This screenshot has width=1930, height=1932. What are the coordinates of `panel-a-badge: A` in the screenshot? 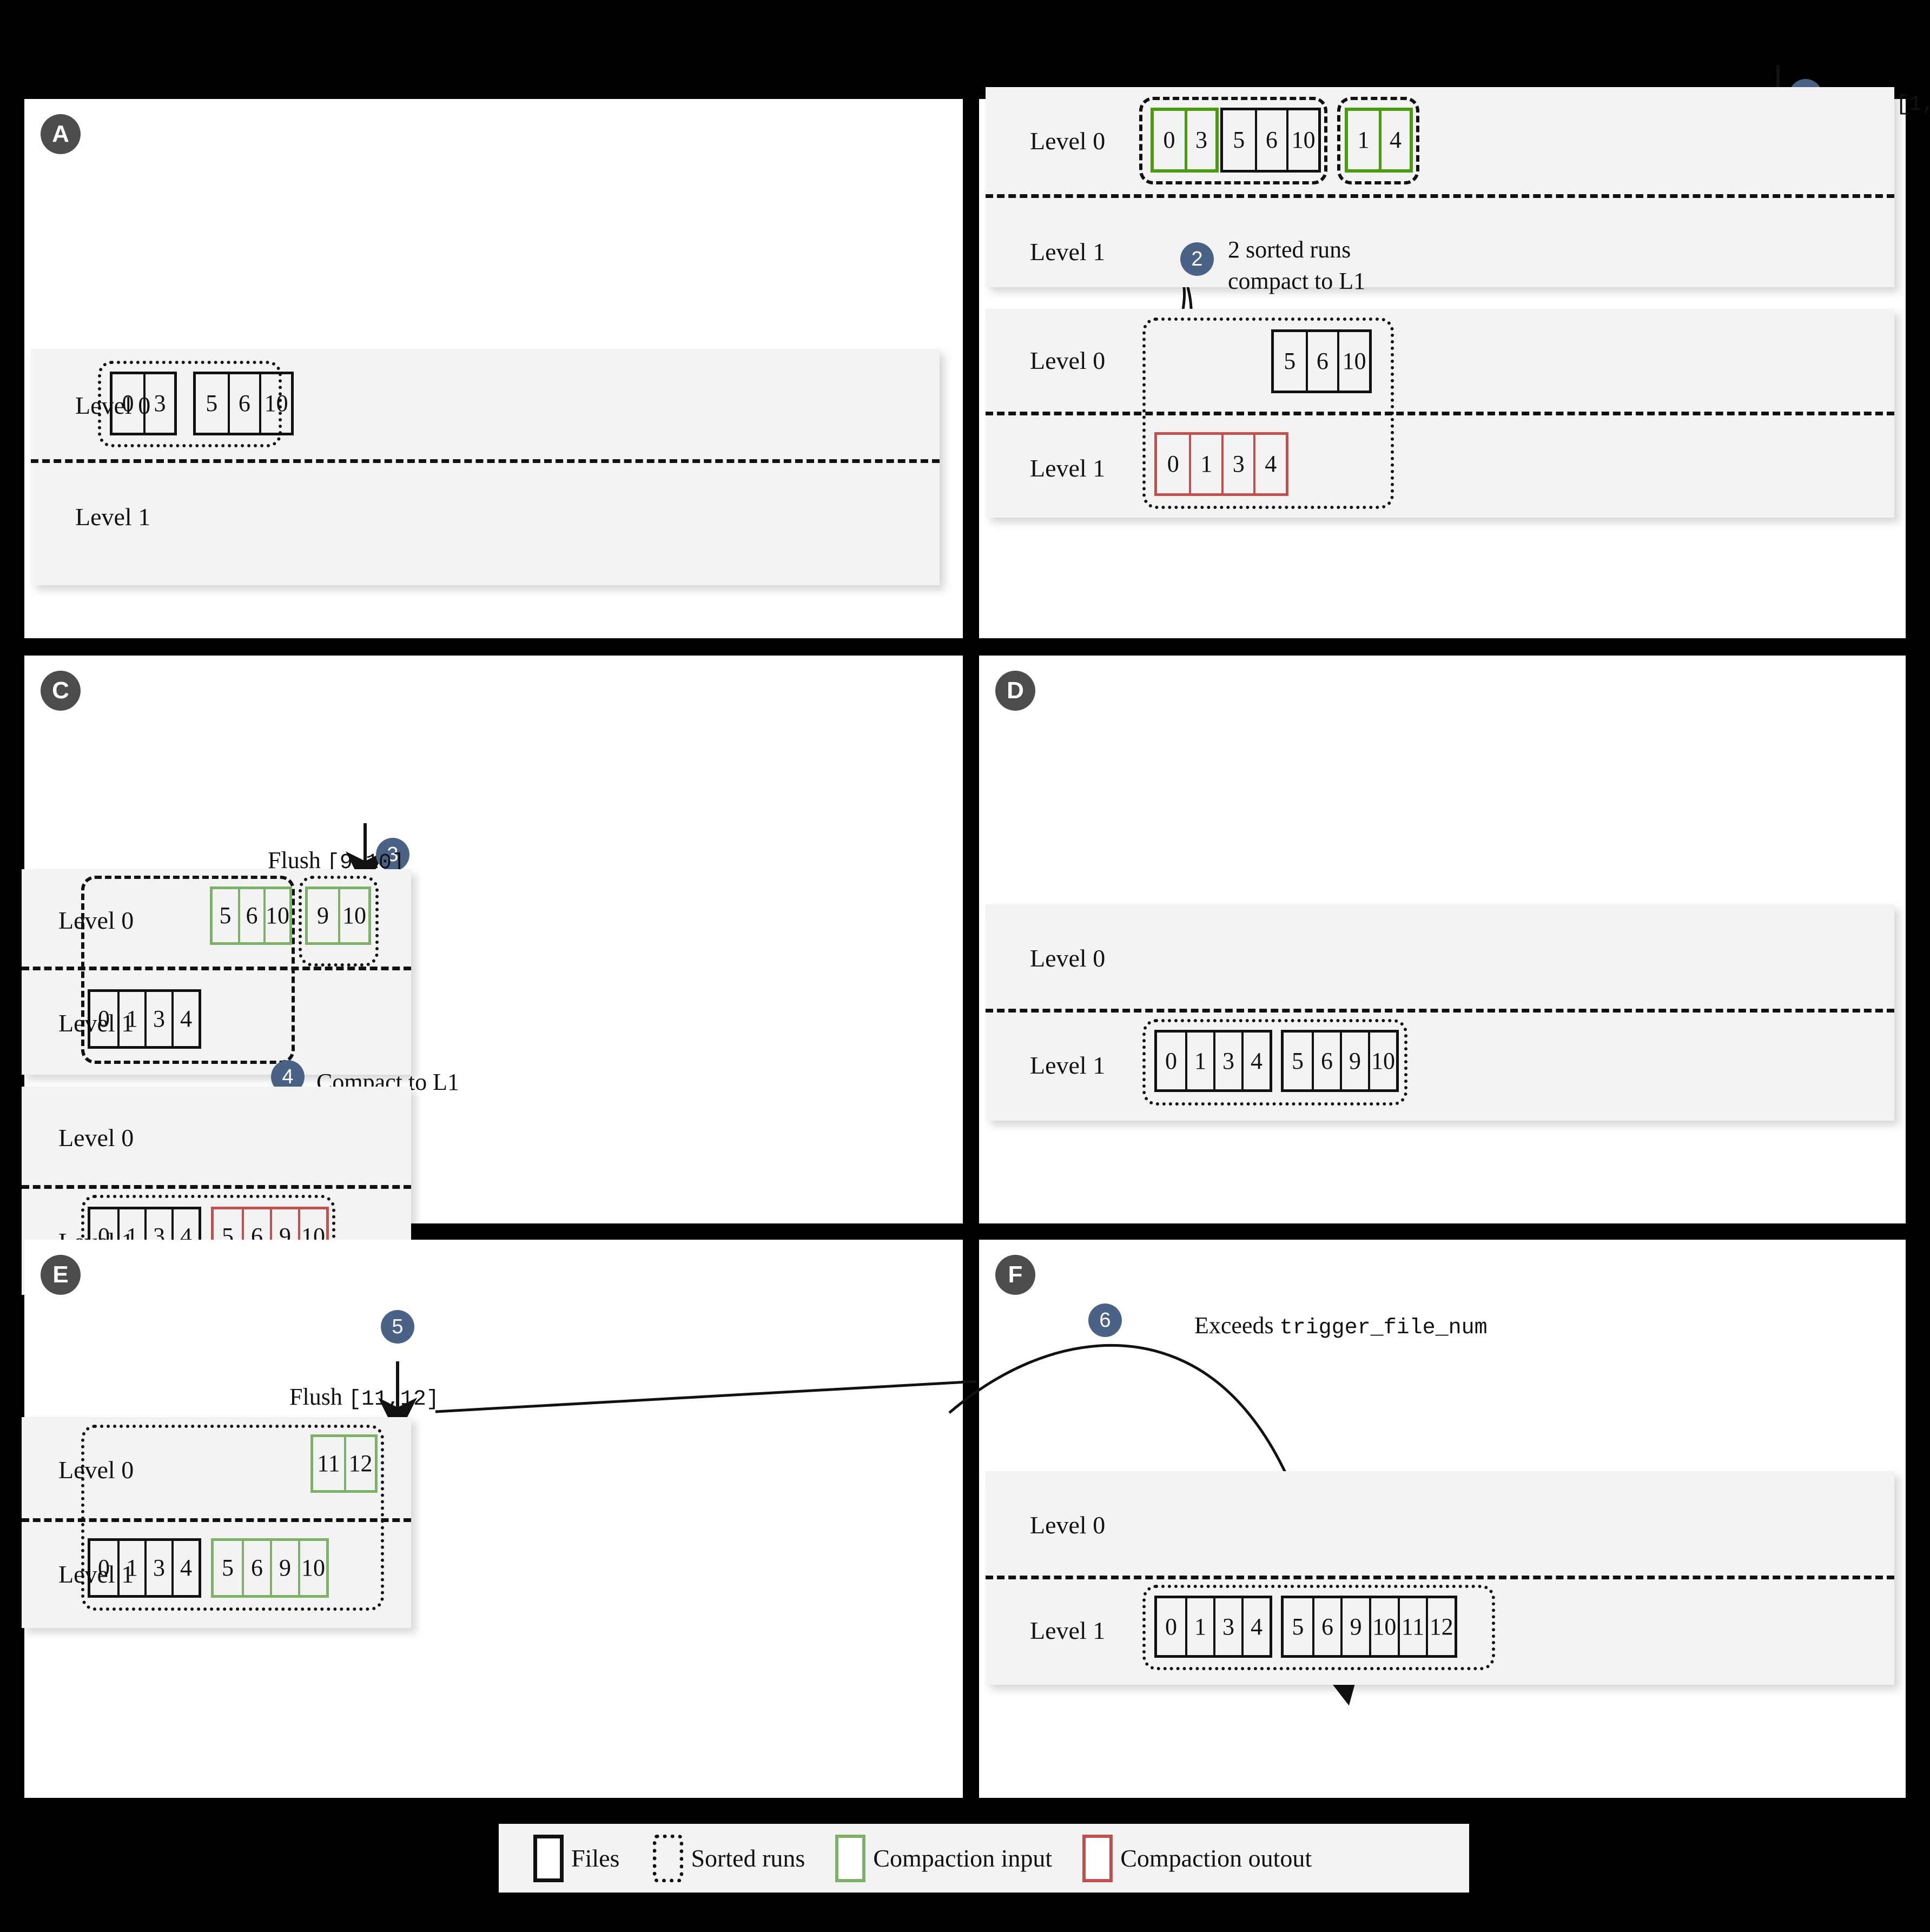 It's located at (61, 134).